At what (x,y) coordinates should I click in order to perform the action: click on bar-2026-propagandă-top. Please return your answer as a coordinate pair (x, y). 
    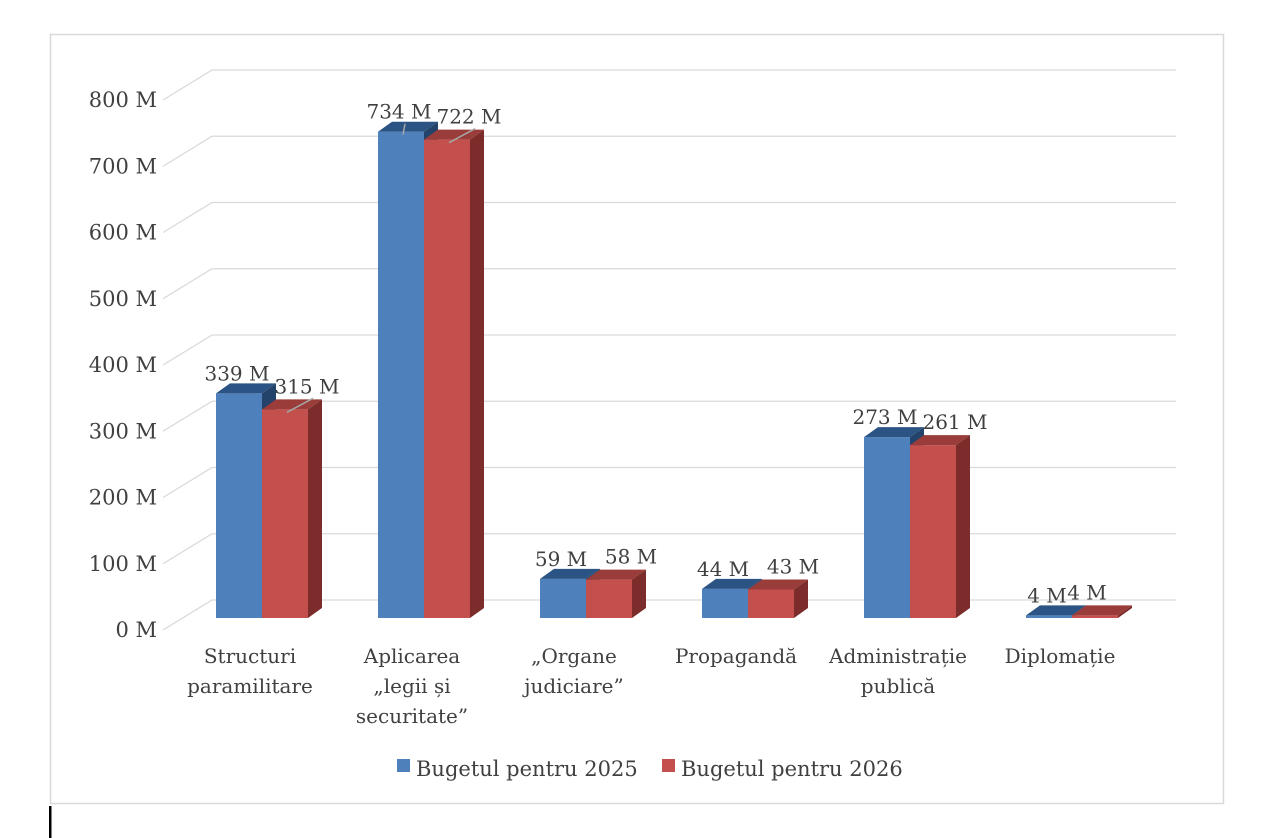
    Looking at the image, I should click on (778, 584).